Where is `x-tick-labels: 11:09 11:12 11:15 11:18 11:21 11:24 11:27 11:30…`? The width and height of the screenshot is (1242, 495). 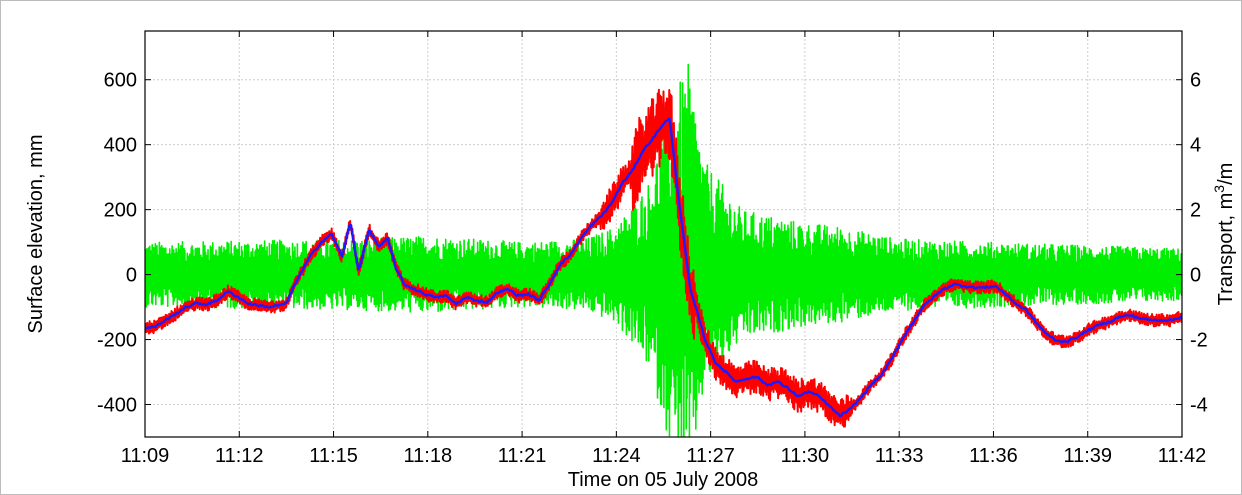
x-tick-labels: 11:09 11:12 11:15 11:18 11:21 11:24 11:27 11:30… is located at coordinates (664, 456).